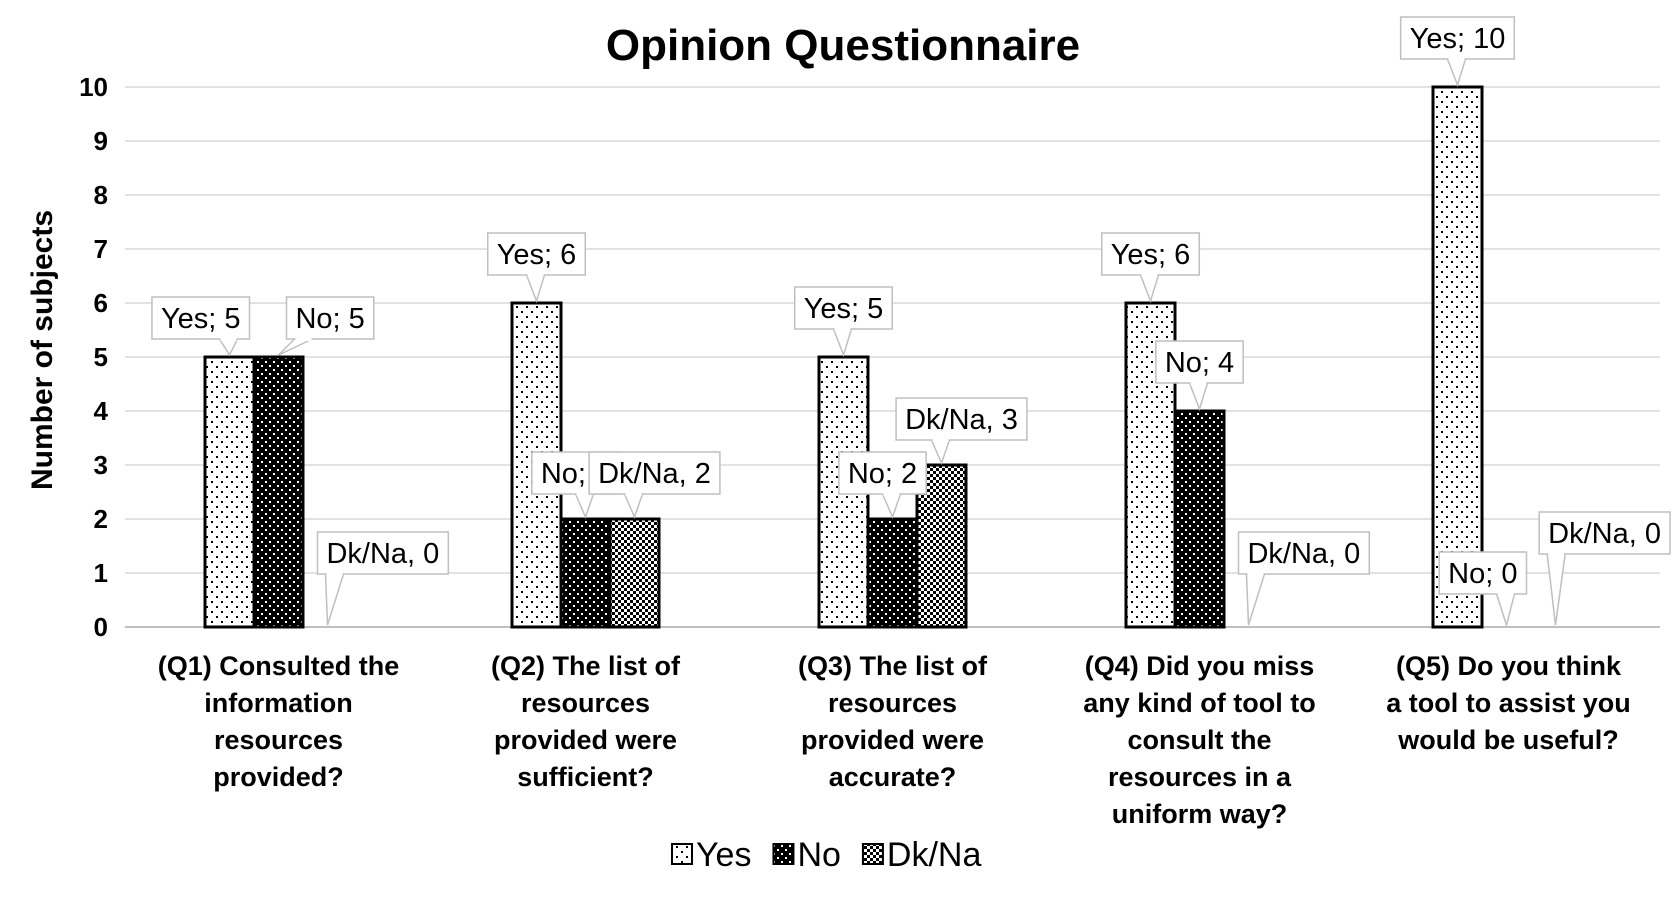 The image size is (1677, 900). I want to click on data-label: No; 4, so click(1199, 363).